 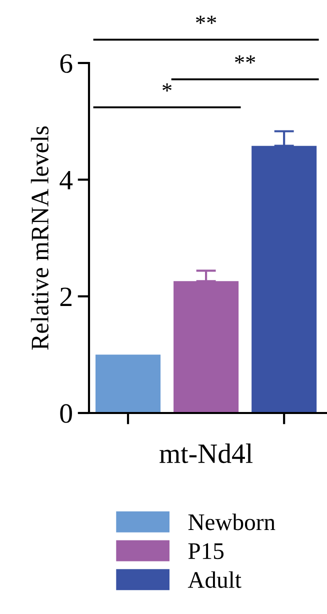 What do you see at coordinates (66, 63) in the screenshot?
I see `y-tick-label: 6` at bounding box center [66, 63].